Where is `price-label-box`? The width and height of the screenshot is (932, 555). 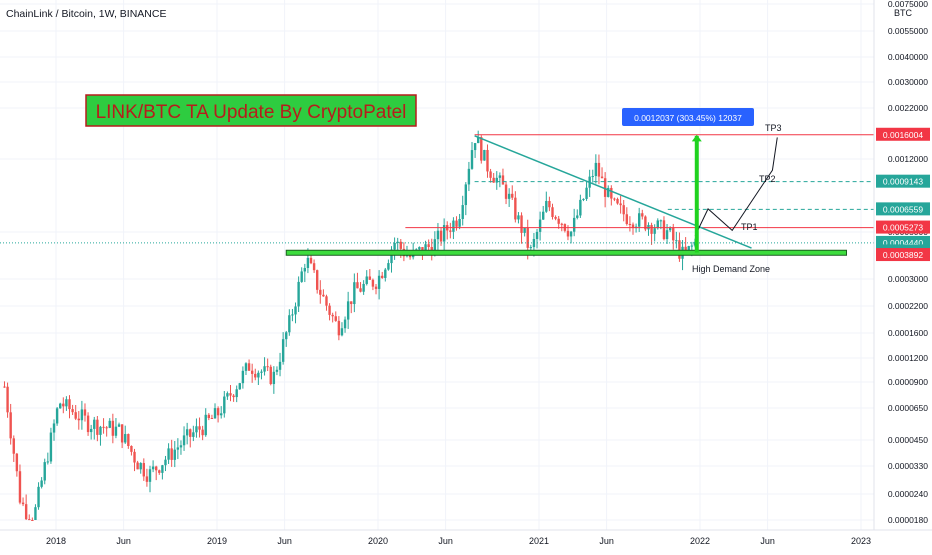 price-label-box is located at coordinates (903, 209).